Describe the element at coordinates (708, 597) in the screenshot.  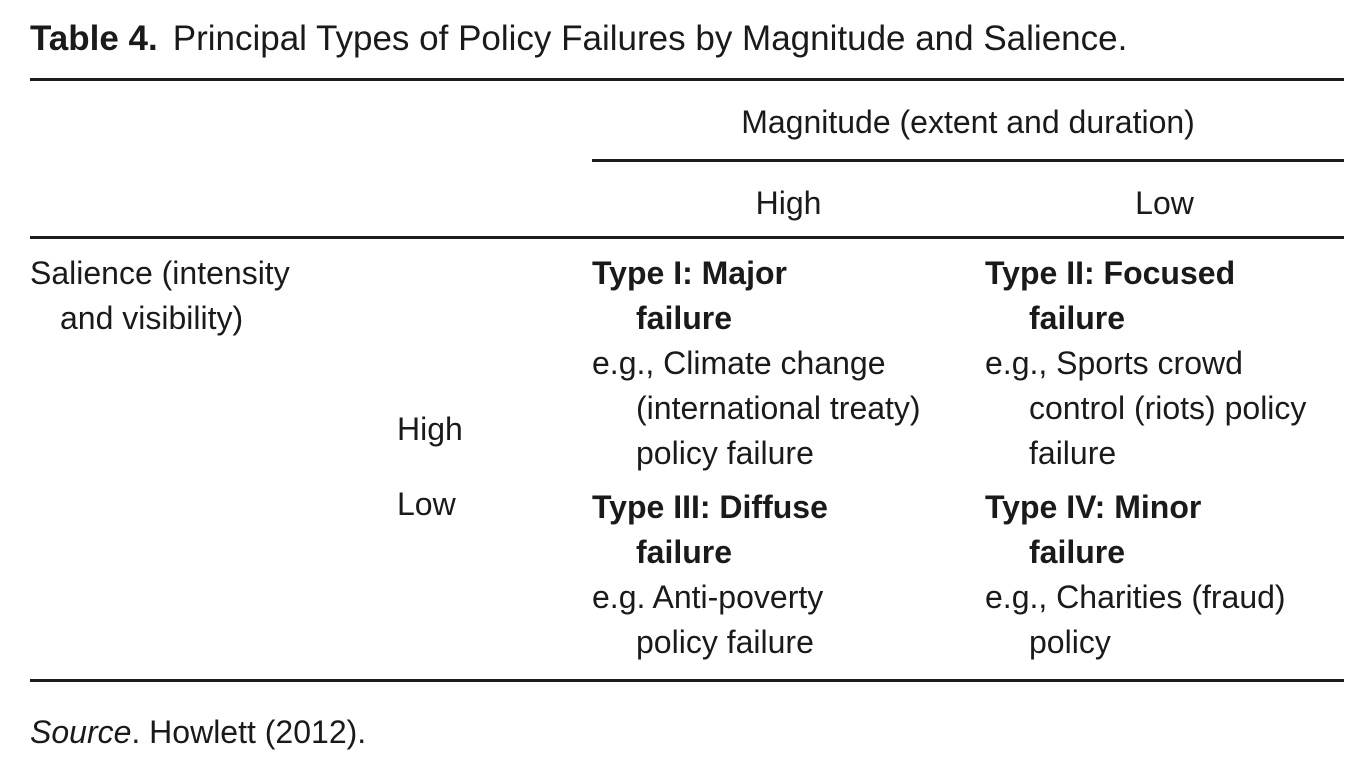
I see `type-iii-example-line-1: e.g. Anti-poverty` at that location.